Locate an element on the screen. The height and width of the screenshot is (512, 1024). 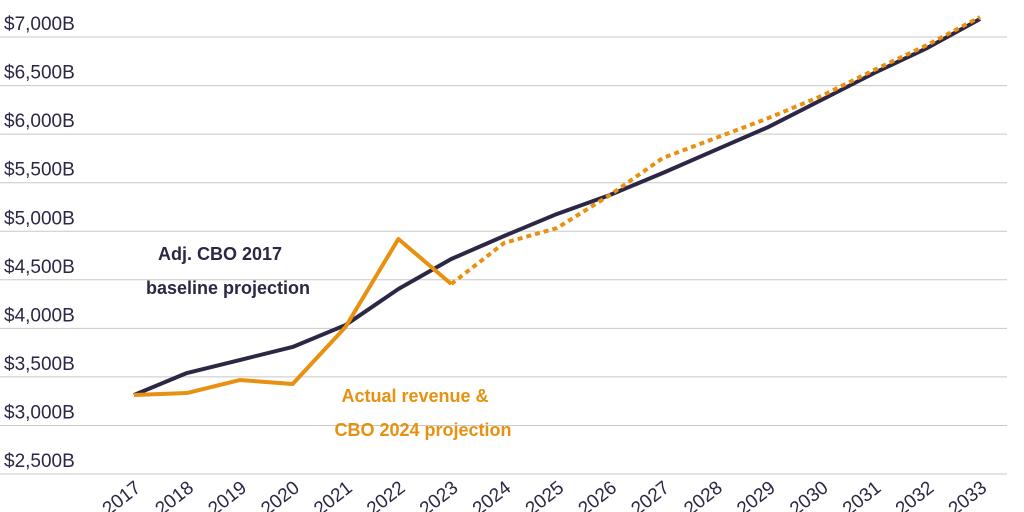
y-tick-label: $5,500B is located at coordinates (39, 170).